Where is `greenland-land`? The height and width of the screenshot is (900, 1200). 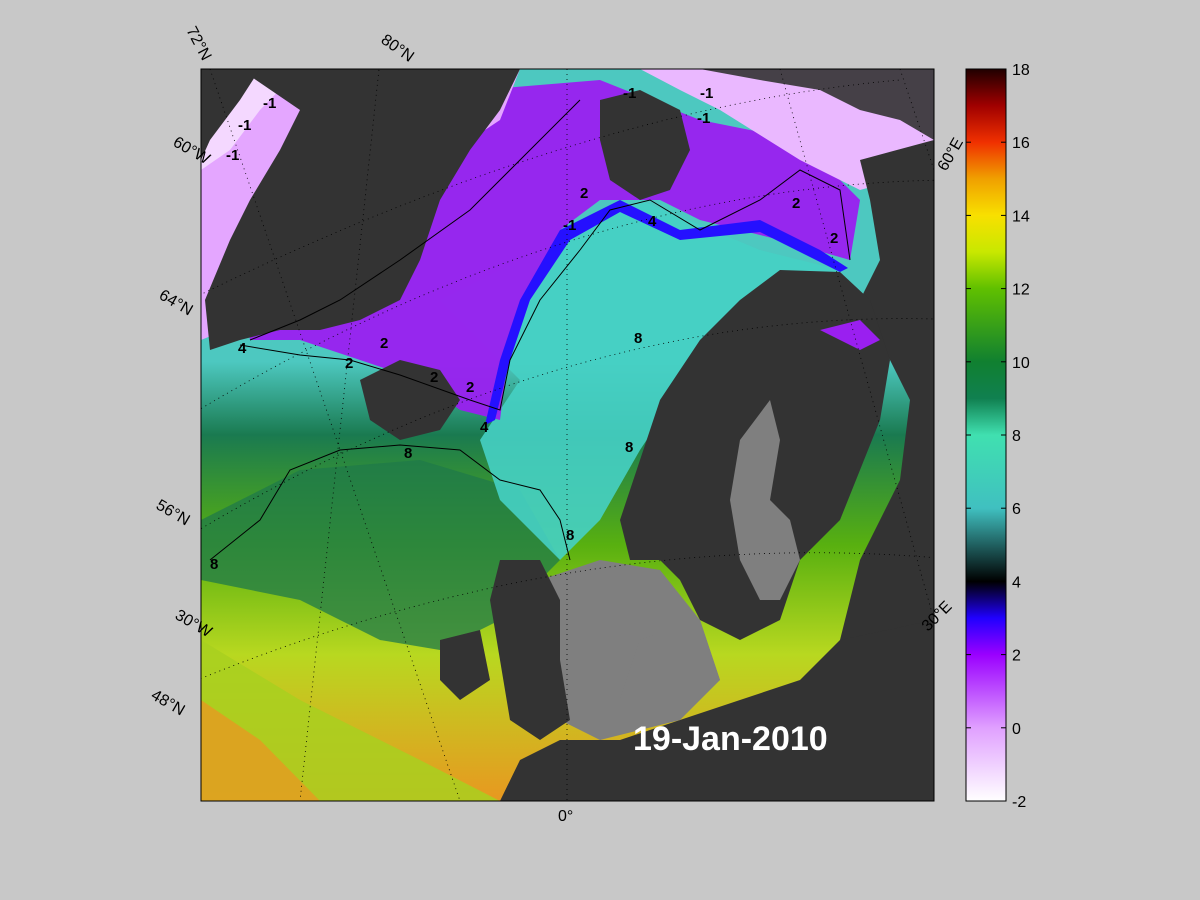
greenland-land is located at coordinates (362, 209).